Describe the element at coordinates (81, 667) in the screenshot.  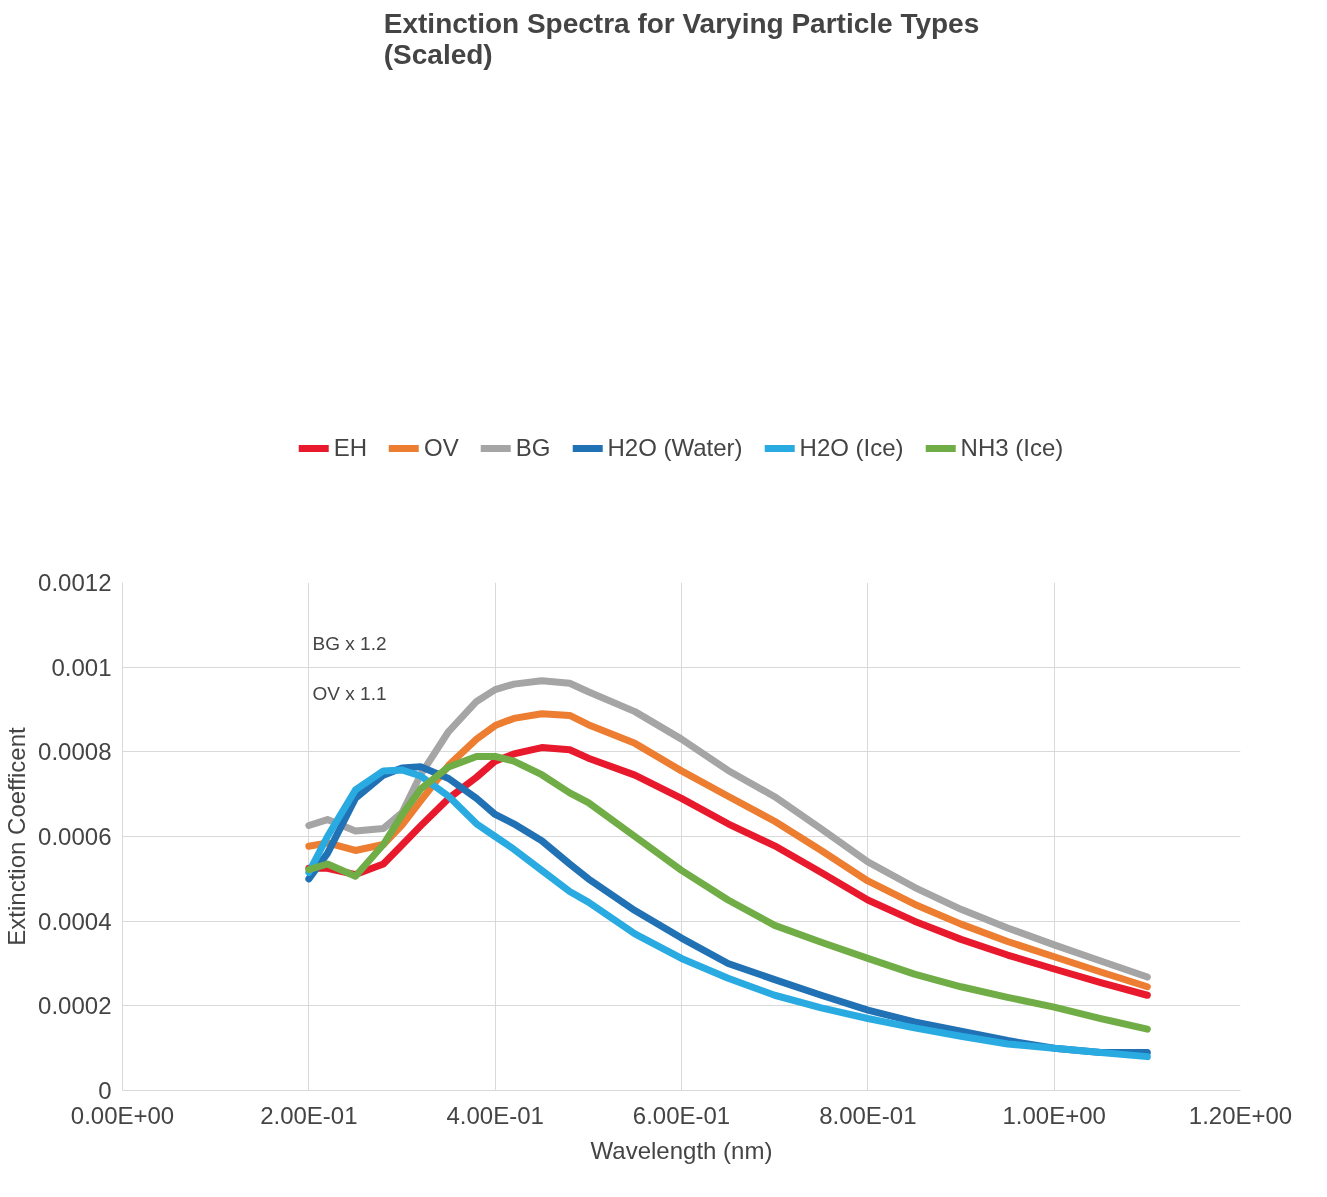
I see `y-tick-label: 0.001` at that location.